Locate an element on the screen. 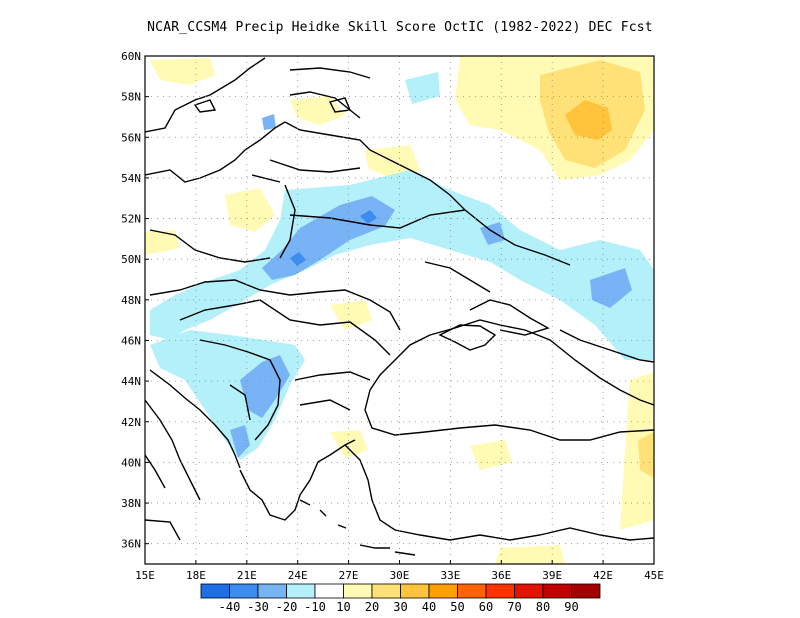 Image resolution: width=800 pixels, height=618 pixels. shade-pos-east-edge-mid is located at coordinates (646, 455).